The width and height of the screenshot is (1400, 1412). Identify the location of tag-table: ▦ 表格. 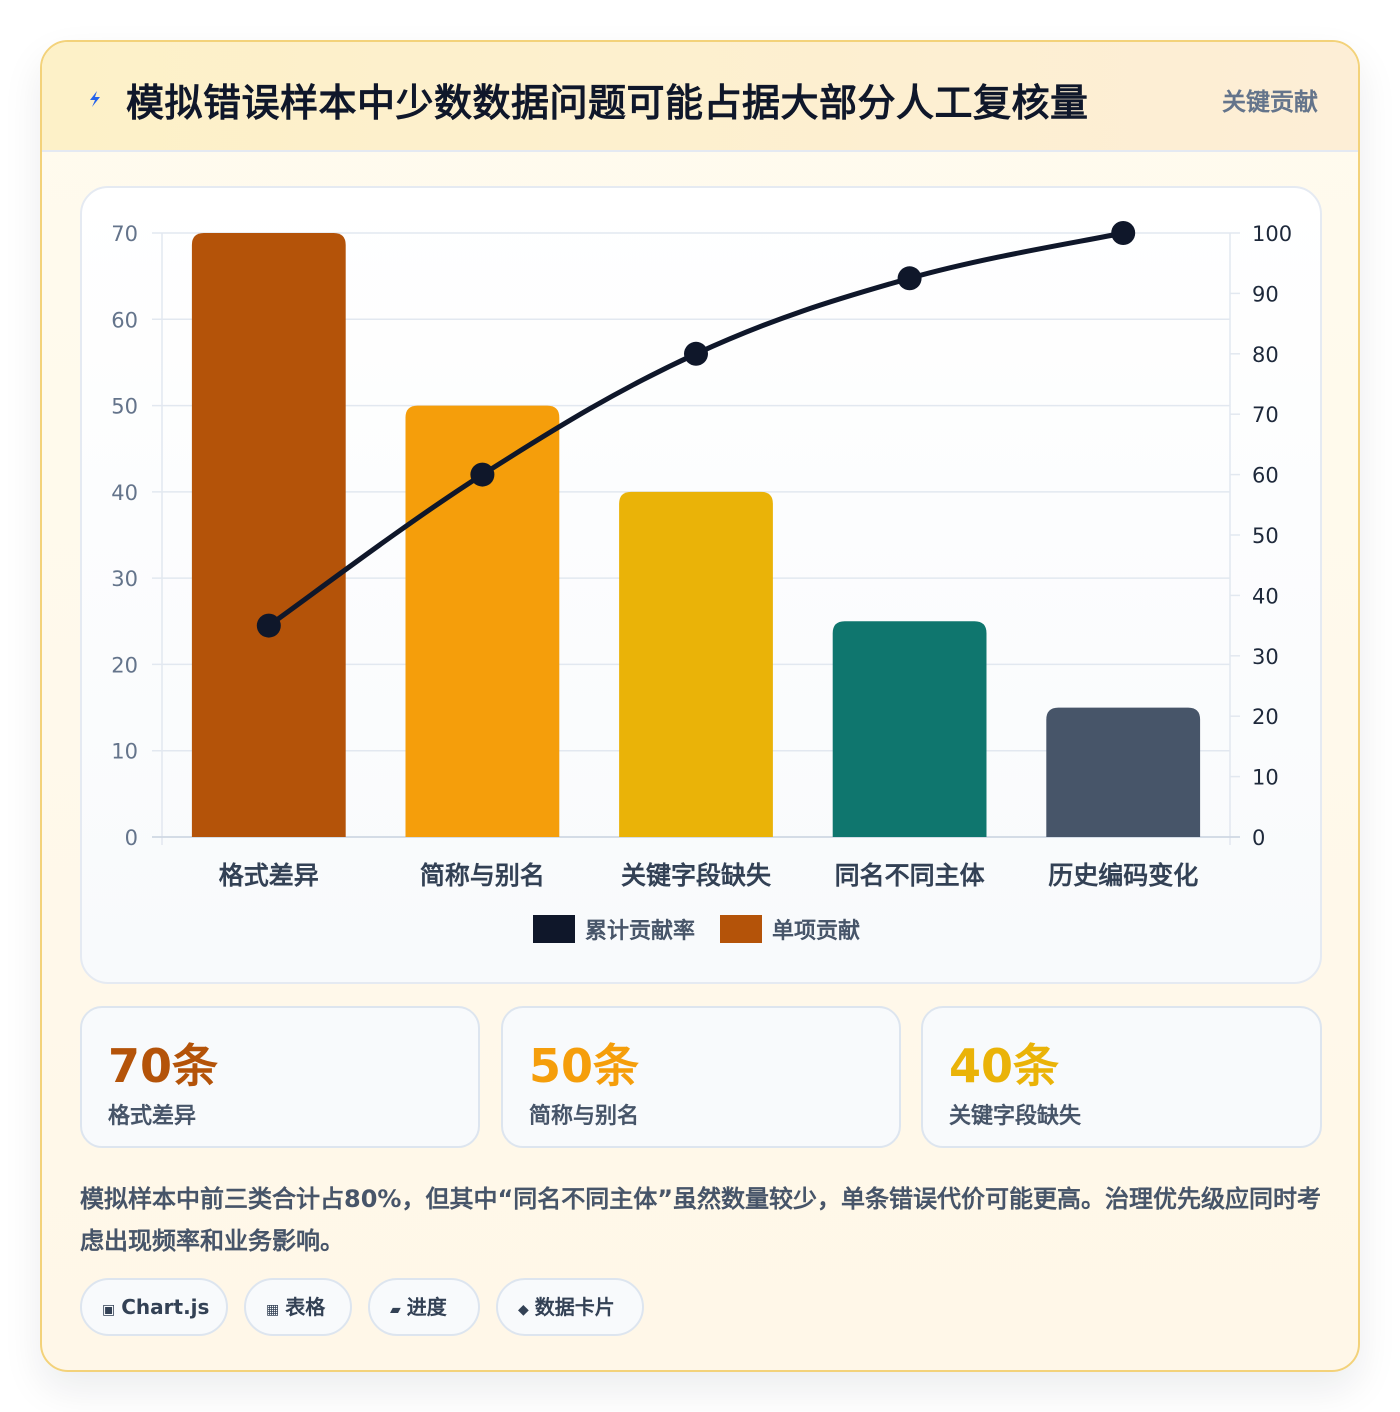
(298, 1307).